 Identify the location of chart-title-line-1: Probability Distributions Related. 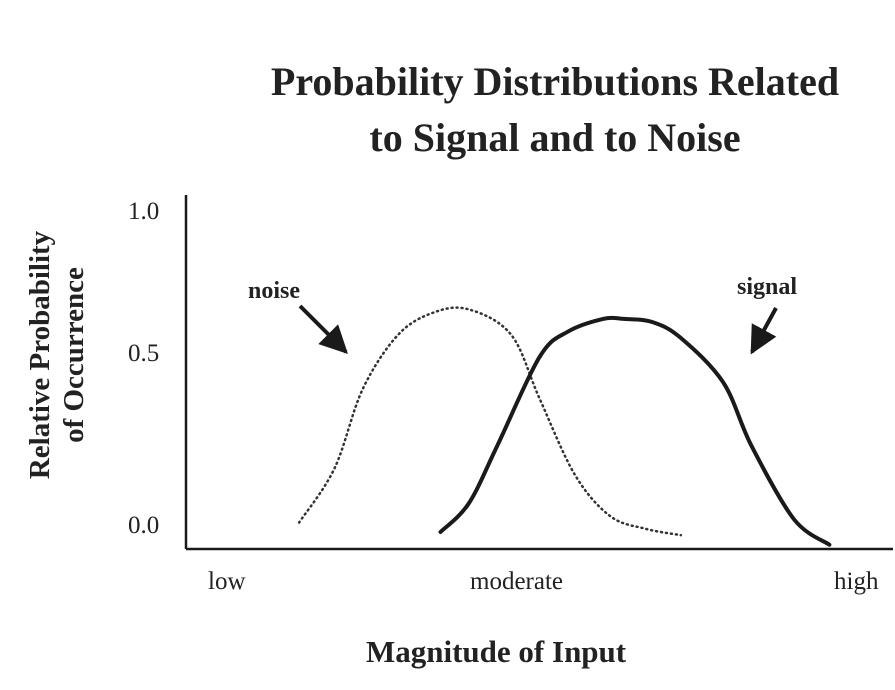
(555, 81).